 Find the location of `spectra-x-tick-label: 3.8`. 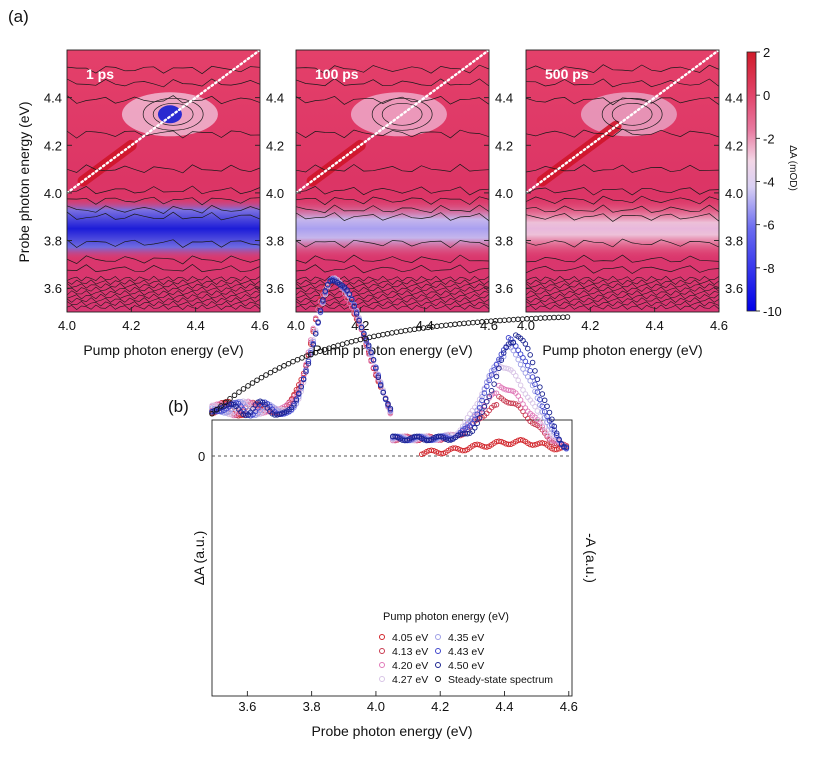

spectra-x-tick-label: 3.8 is located at coordinates (312, 706).